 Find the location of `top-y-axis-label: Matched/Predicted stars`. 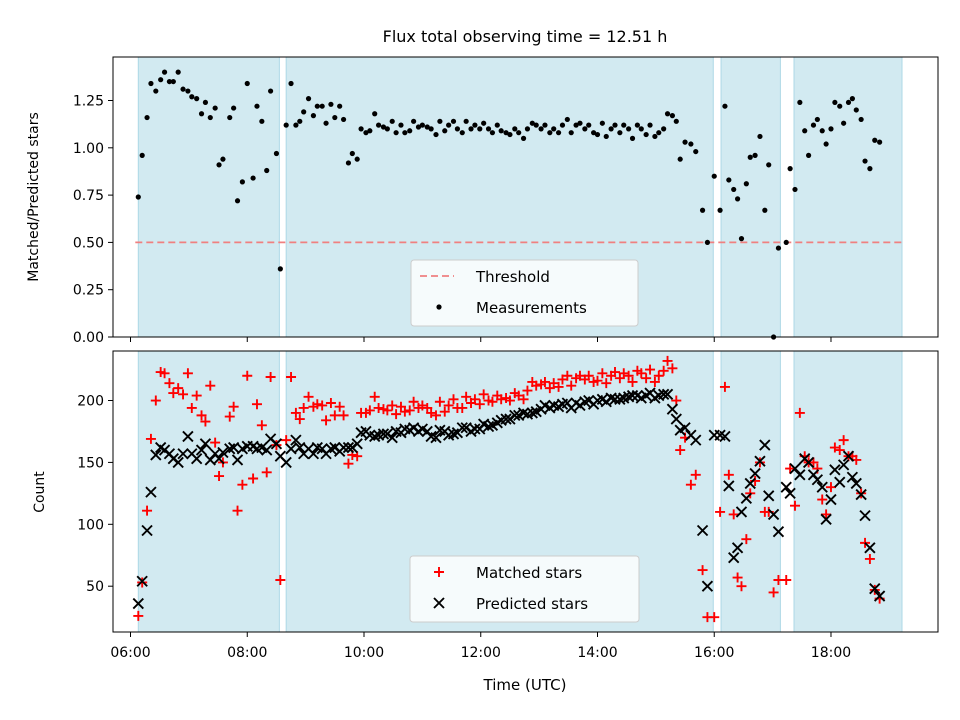

top-y-axis-label: Matched/Predicted stars is located at coordinates (34, 197).